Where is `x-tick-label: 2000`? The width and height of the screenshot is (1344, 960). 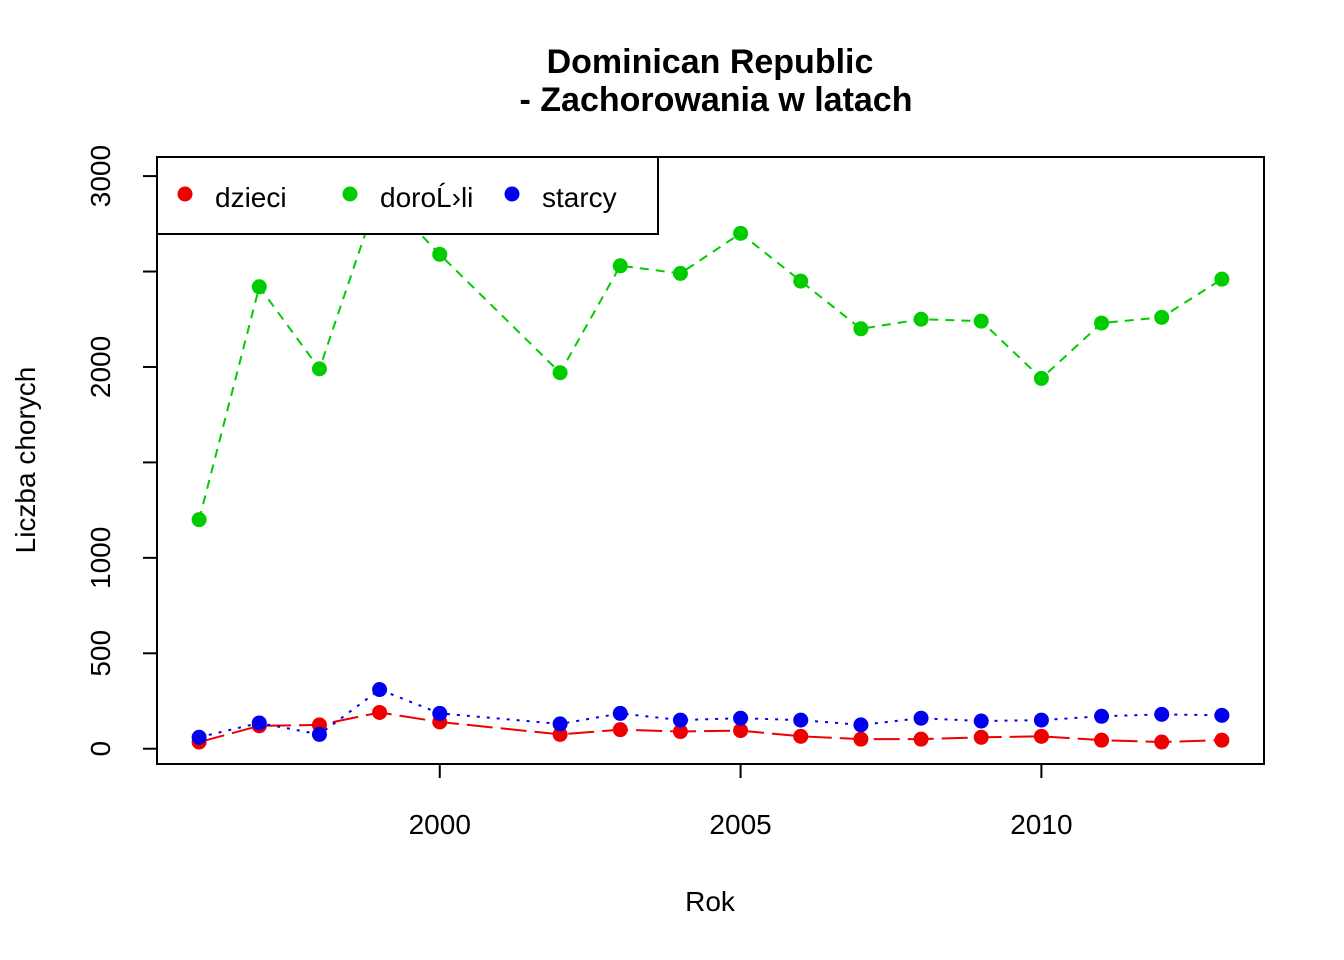
x-tick-label: 2000 is located at coordinates (440, 824).